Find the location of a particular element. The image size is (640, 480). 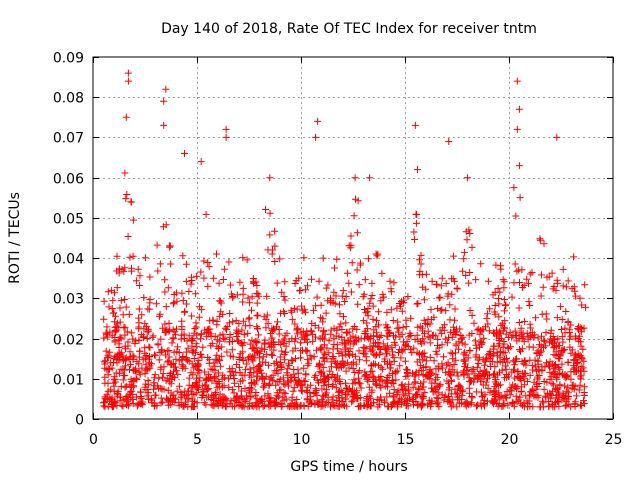

x-tick-label: 5 is located at coordinates (197, 440).